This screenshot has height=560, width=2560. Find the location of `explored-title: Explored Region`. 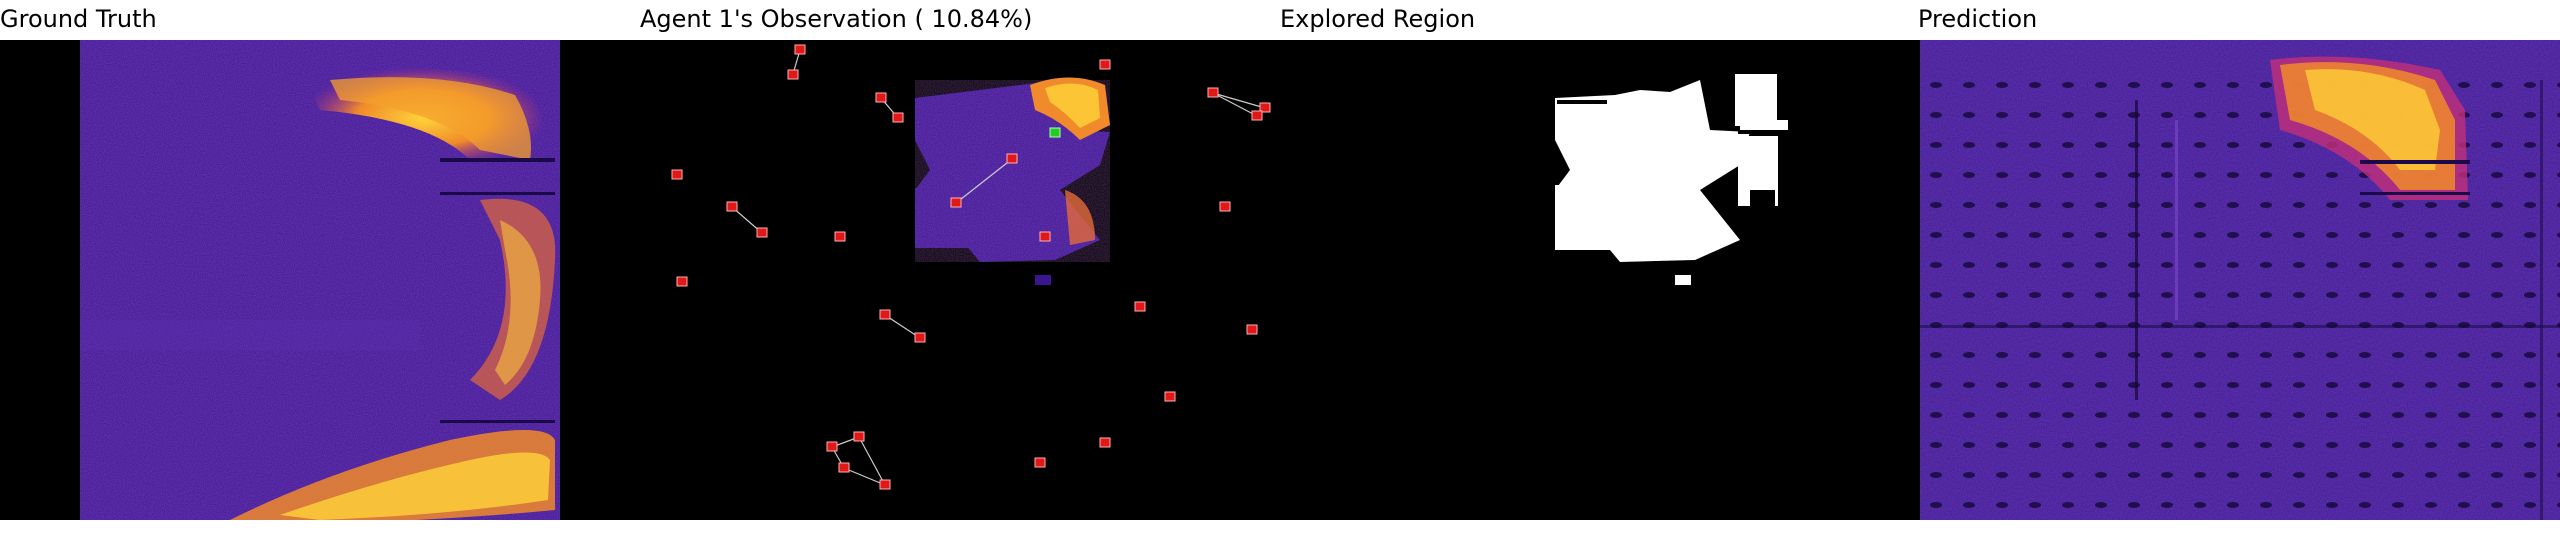

explored-title: Explored Region is located at coordinates (1378, 19).